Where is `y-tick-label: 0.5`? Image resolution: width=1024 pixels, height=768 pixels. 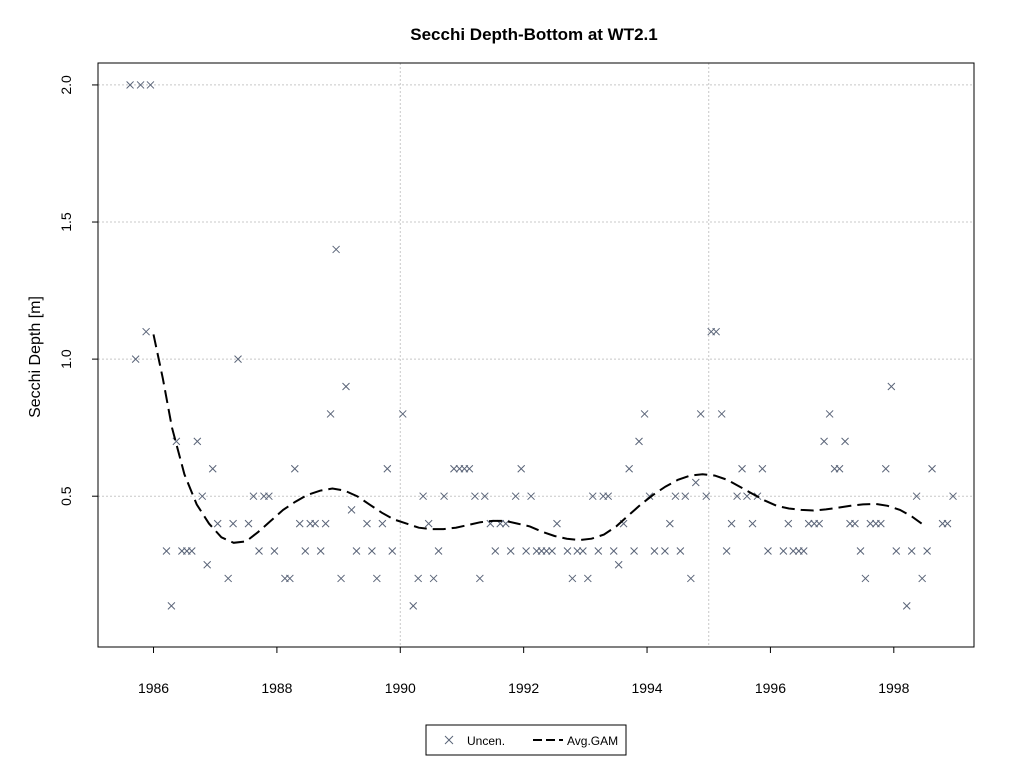
y-tick-label: 0.5 is located at coordinates (66, 496).